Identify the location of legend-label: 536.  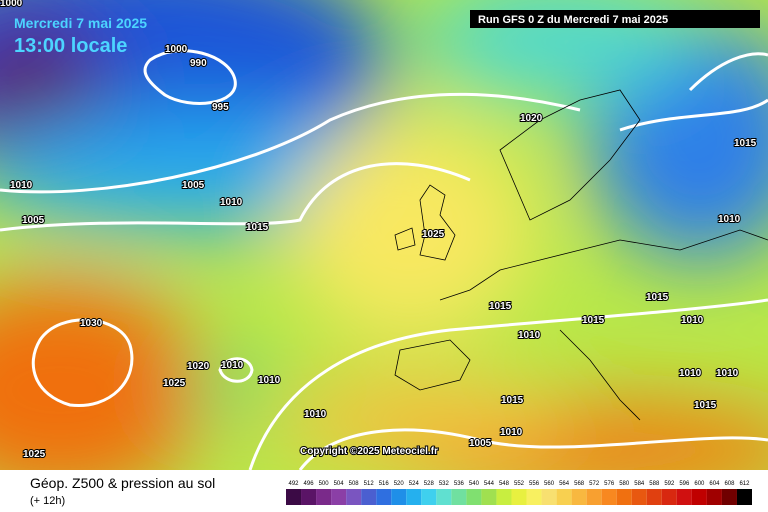
(459, 484).